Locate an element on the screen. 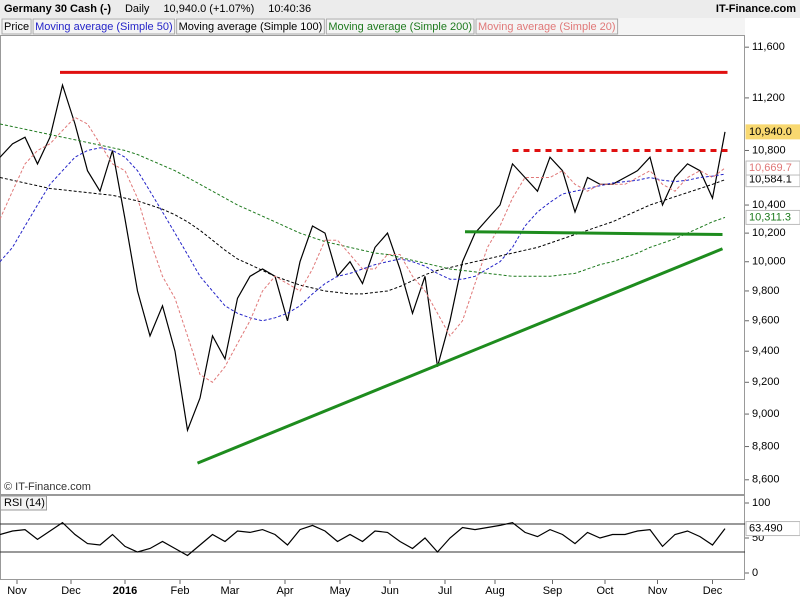 The width and height of the screenshot is (800, 600). y-tick-label: 9,800 is located at coordinates (766, 291).